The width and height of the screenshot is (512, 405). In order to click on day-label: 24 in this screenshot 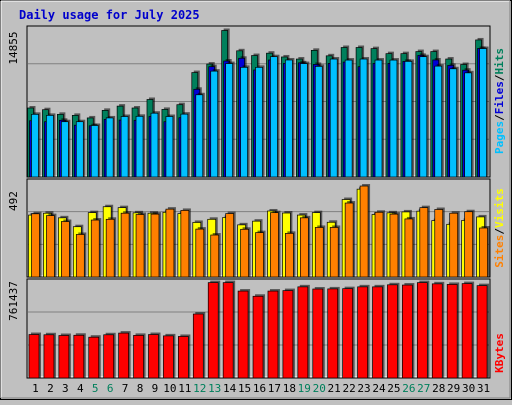, I will do `click(379, 388)`.